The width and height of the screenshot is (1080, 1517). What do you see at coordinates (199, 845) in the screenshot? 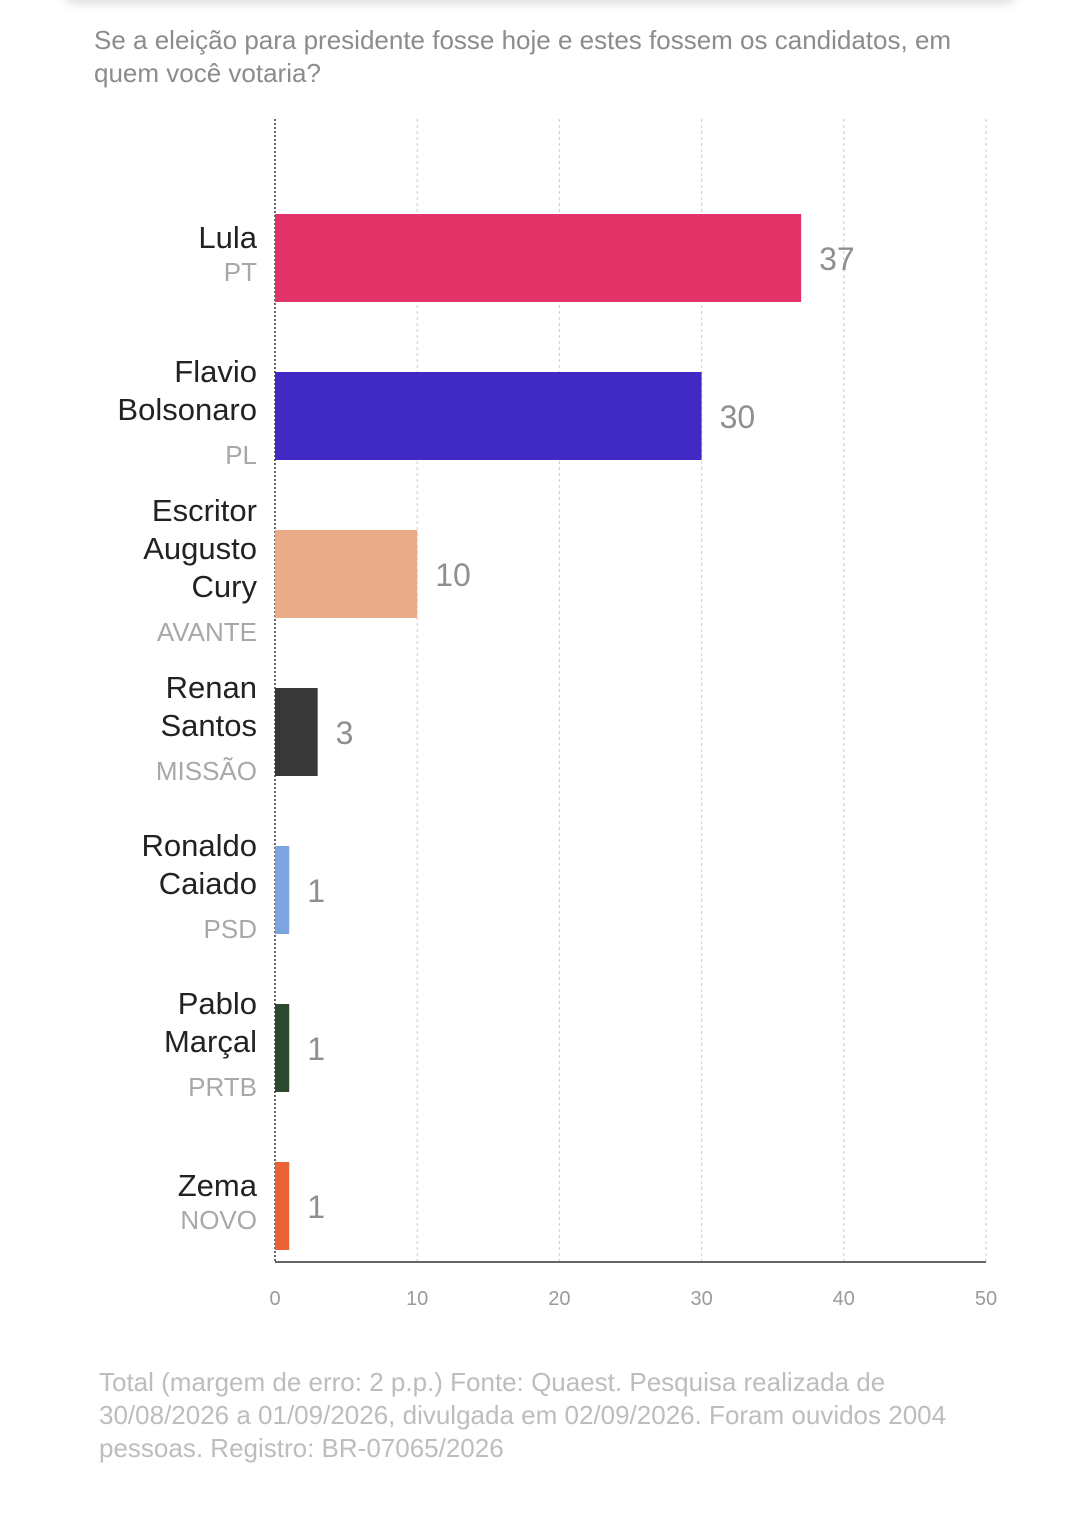
I see `candidate-name: Ronaldo` at bounding box center [199, 845].